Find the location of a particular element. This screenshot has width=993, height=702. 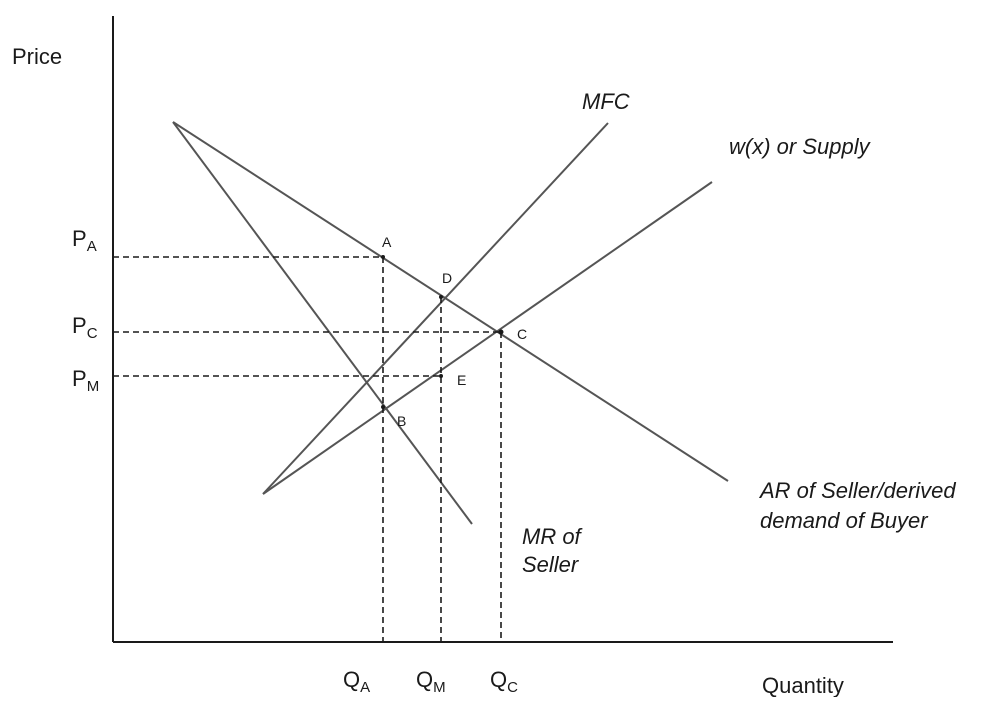

quantity-label-qc: QC is located at coordinates (504, 681).